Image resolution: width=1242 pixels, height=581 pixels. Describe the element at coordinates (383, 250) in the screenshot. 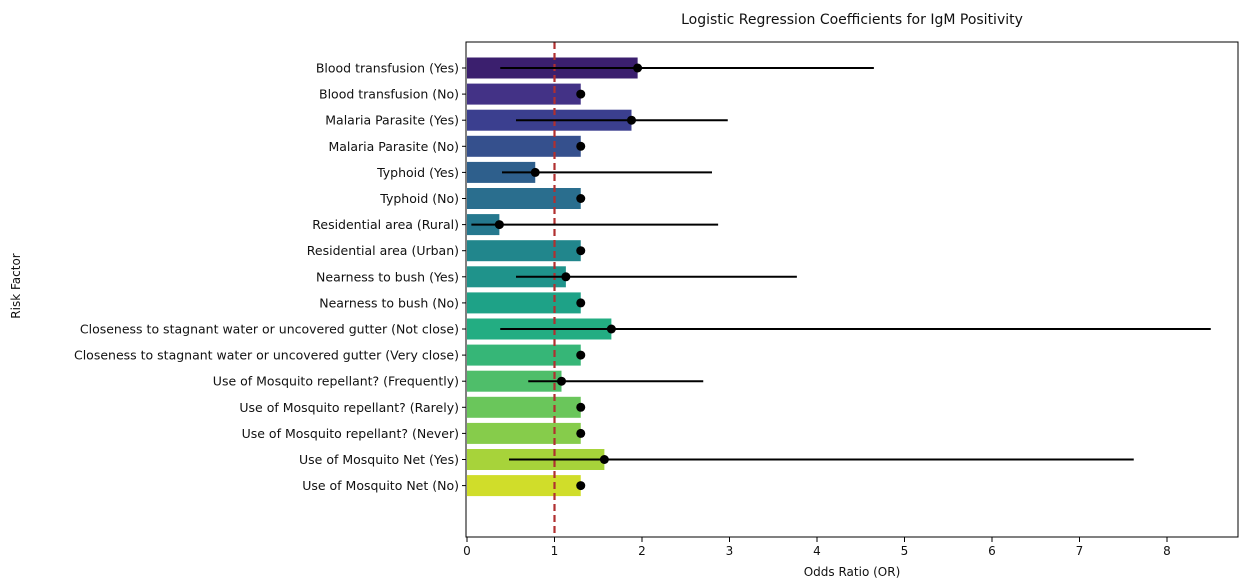

I see `y-tick-label: Residential area (Urban)` at that location.